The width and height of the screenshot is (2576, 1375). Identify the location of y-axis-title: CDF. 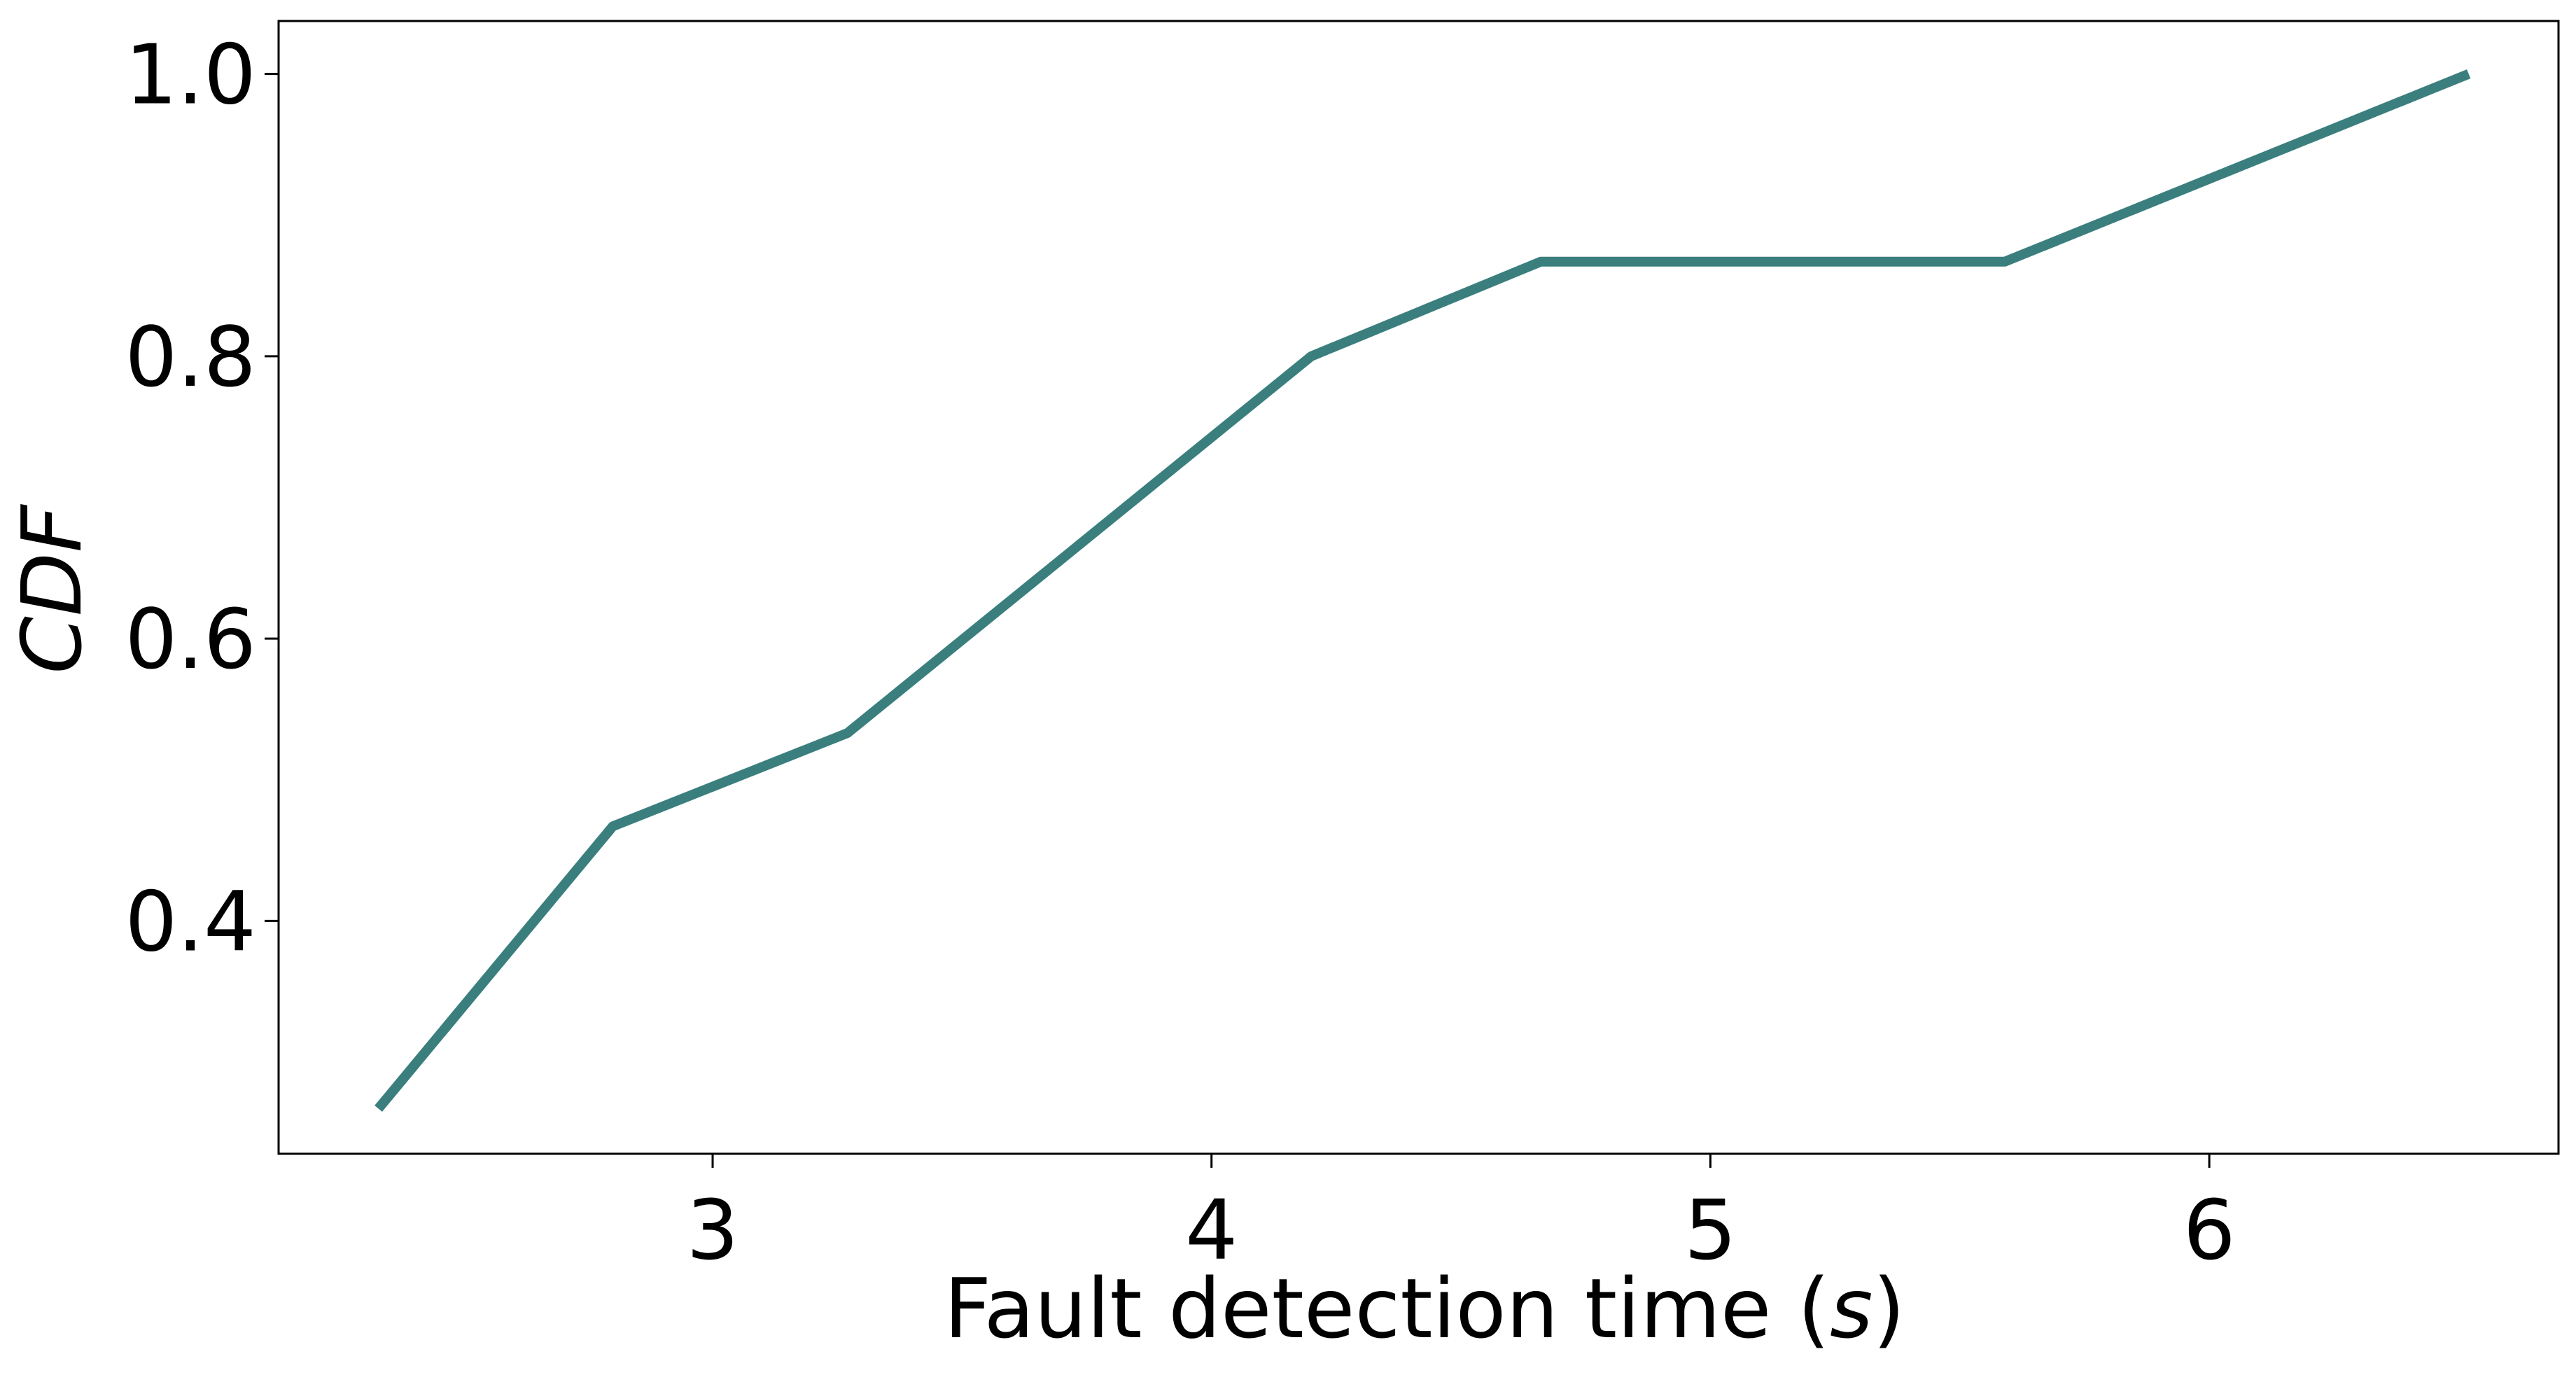
(52, 588).